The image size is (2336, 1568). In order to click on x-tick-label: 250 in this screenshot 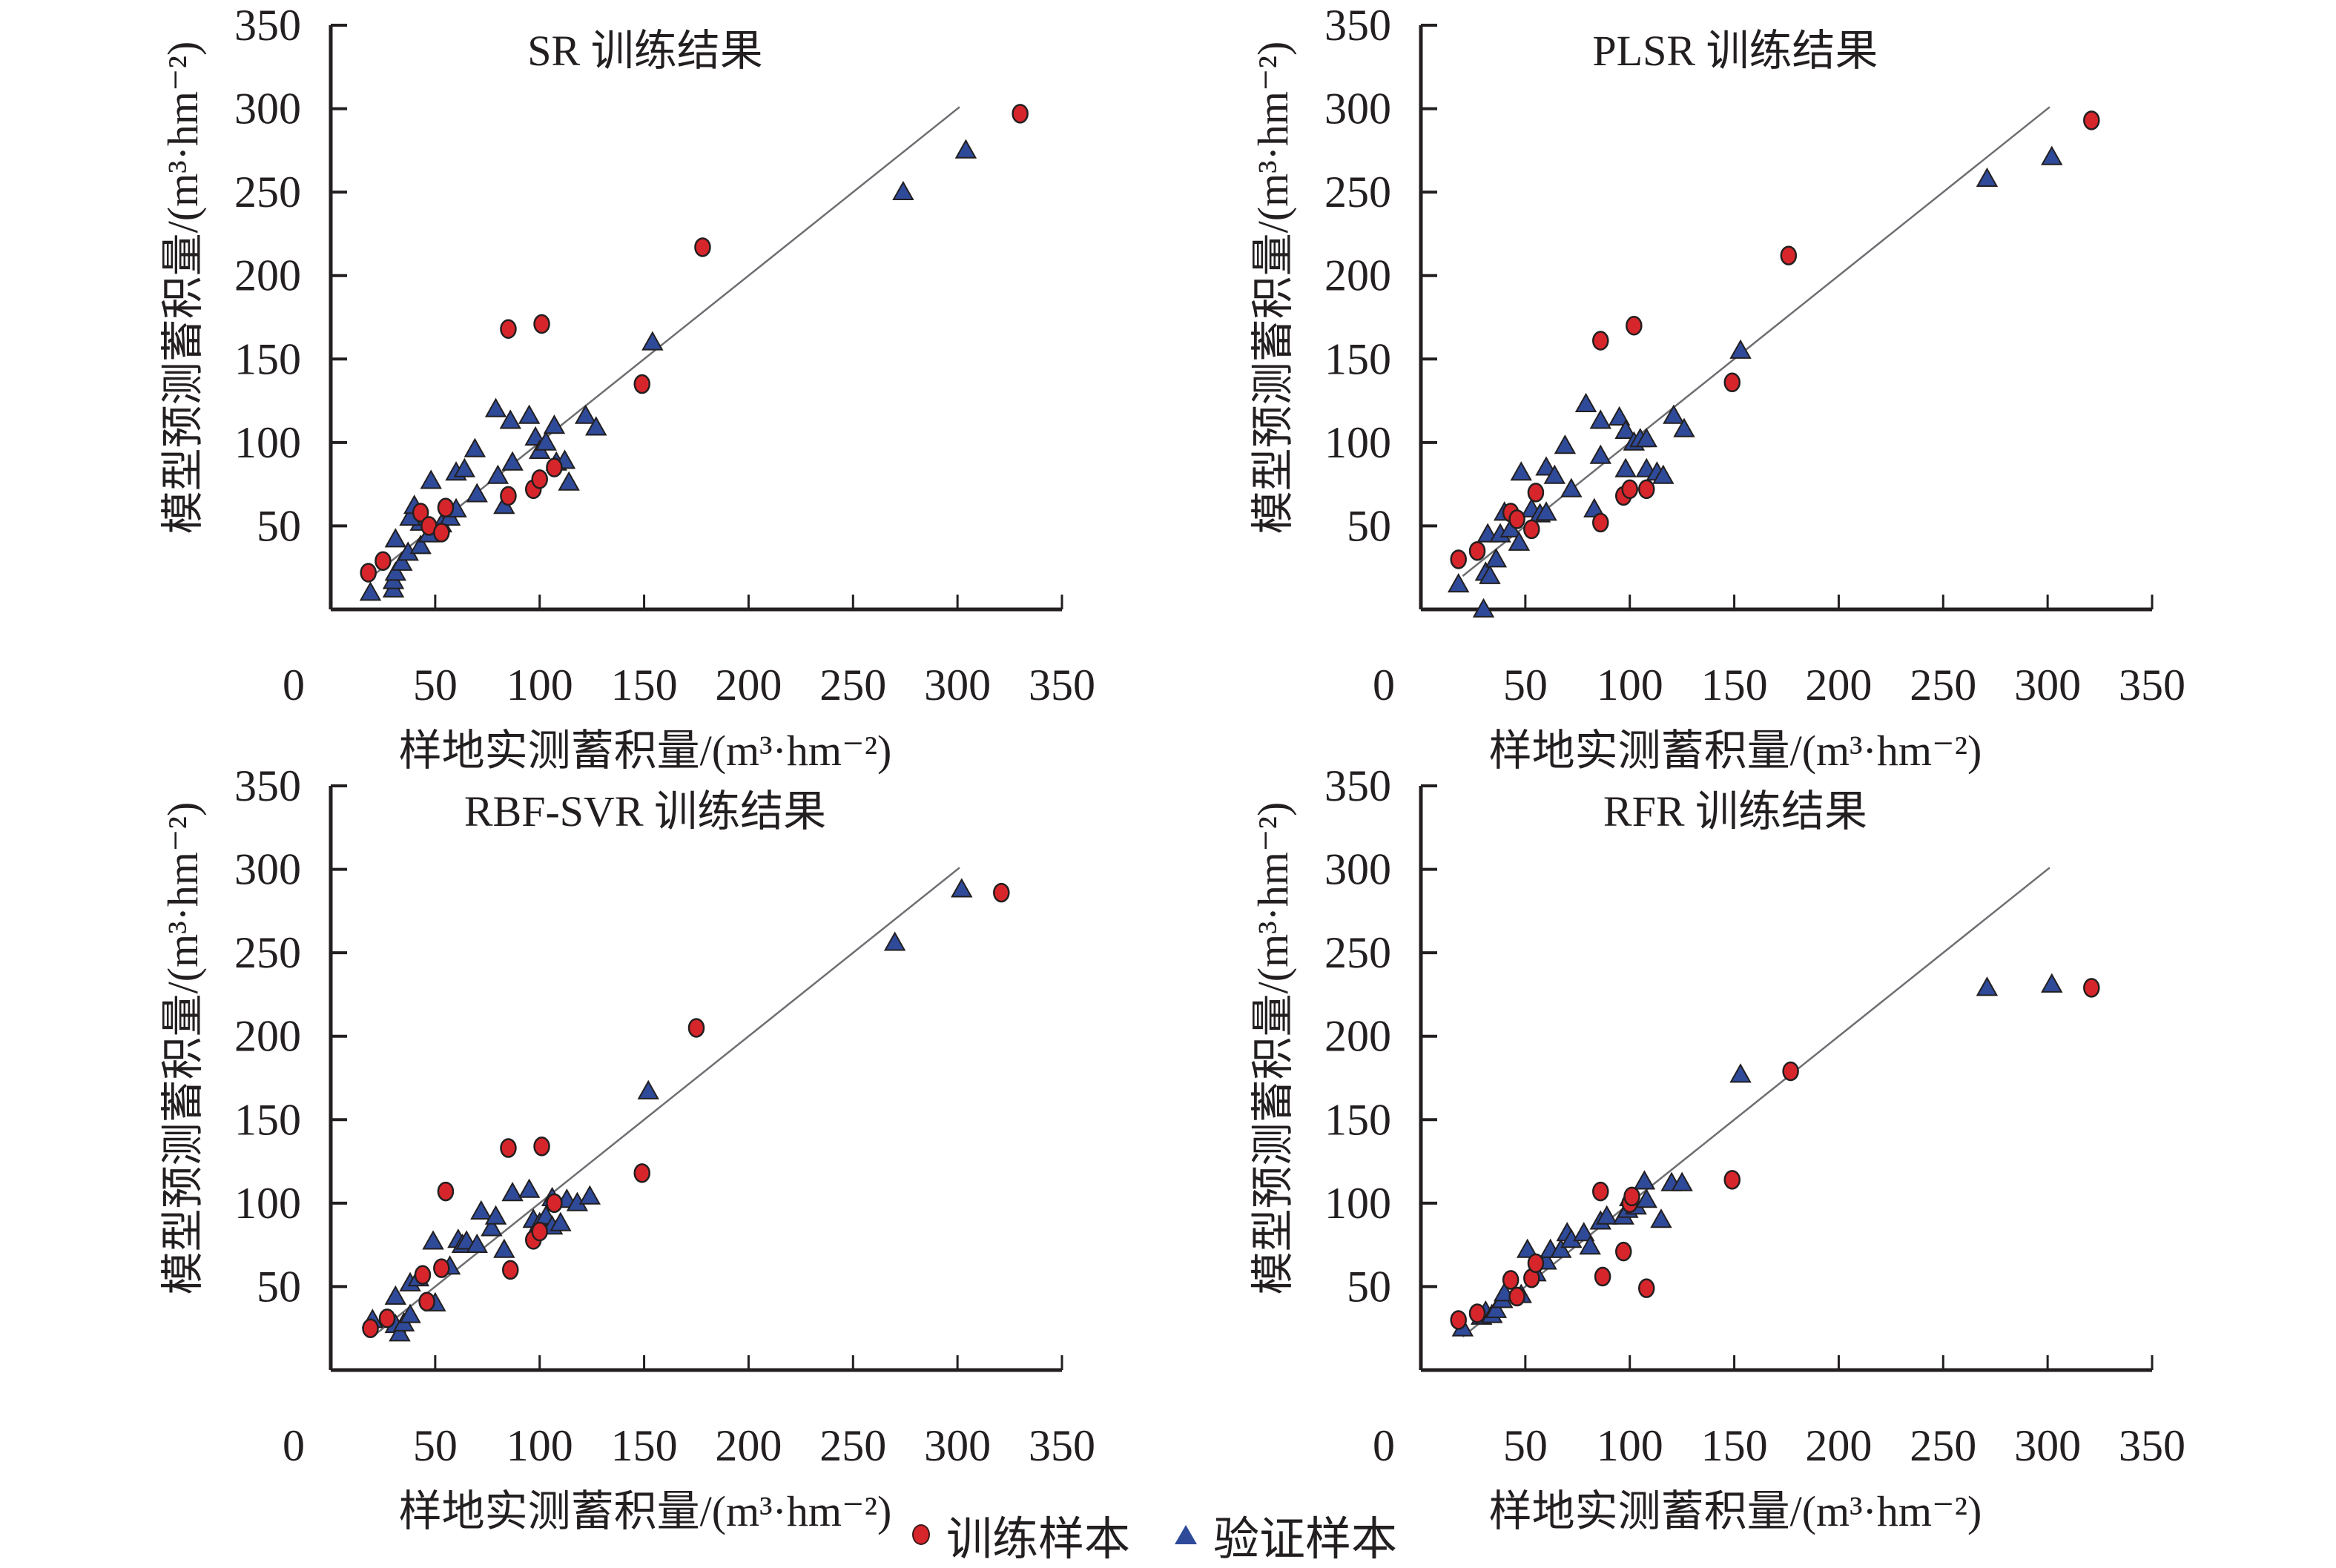, I will do `click(852, 1445)`.